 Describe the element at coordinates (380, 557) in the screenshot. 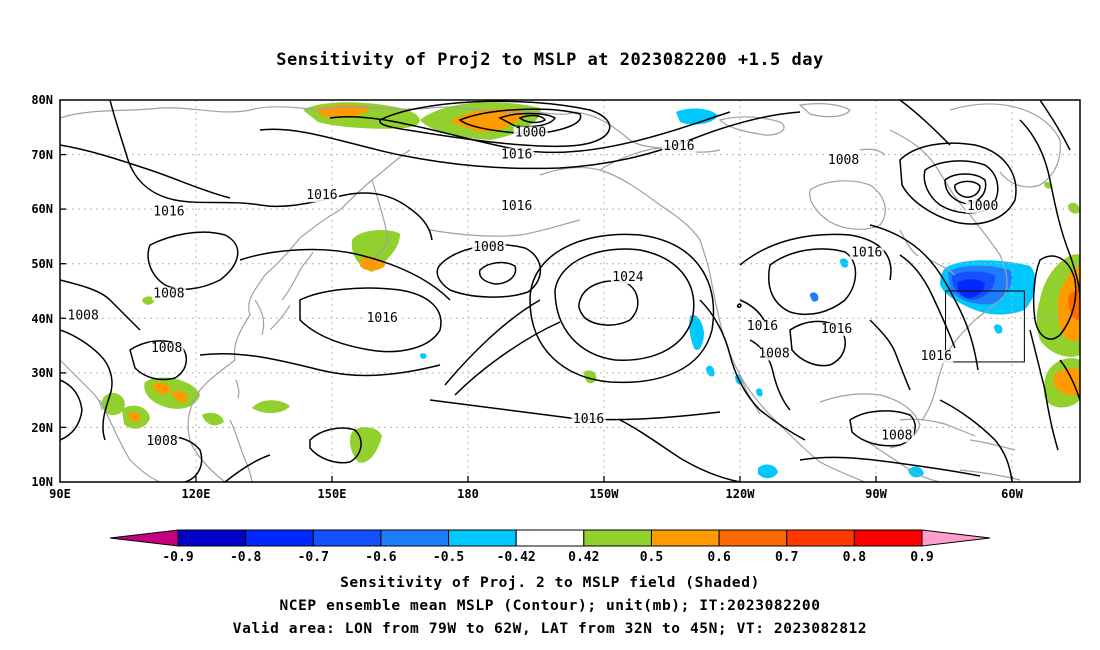

I see `colorbar-label: -0.6` at that location.